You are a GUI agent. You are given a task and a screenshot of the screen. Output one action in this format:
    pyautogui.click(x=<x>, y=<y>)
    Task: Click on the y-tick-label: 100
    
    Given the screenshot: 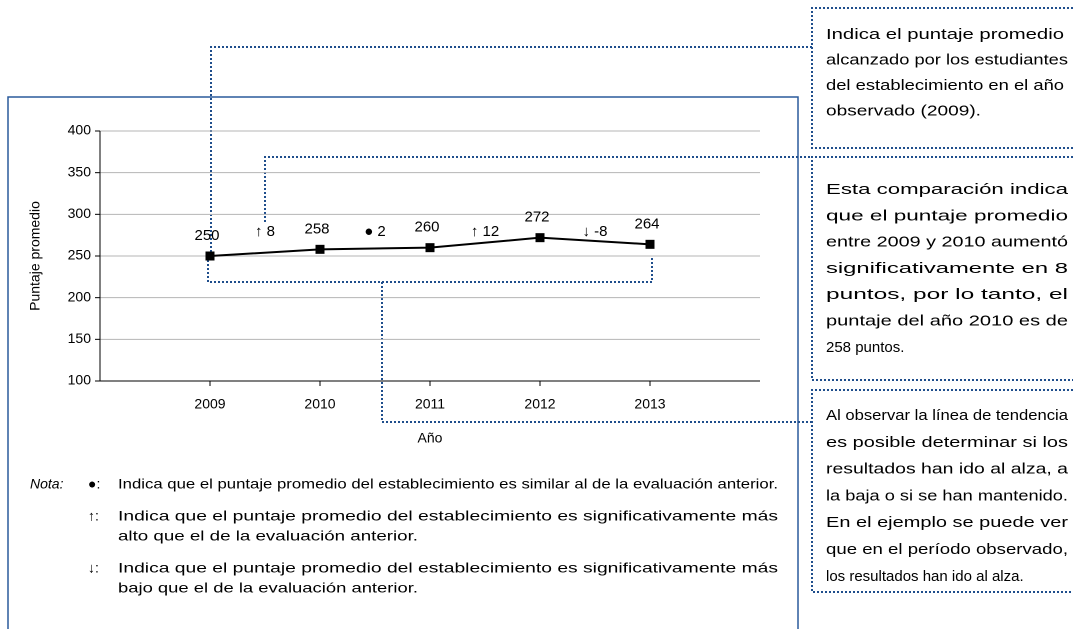 What is the action you would take?
    pyautogui.click(x=80, y=380)
    